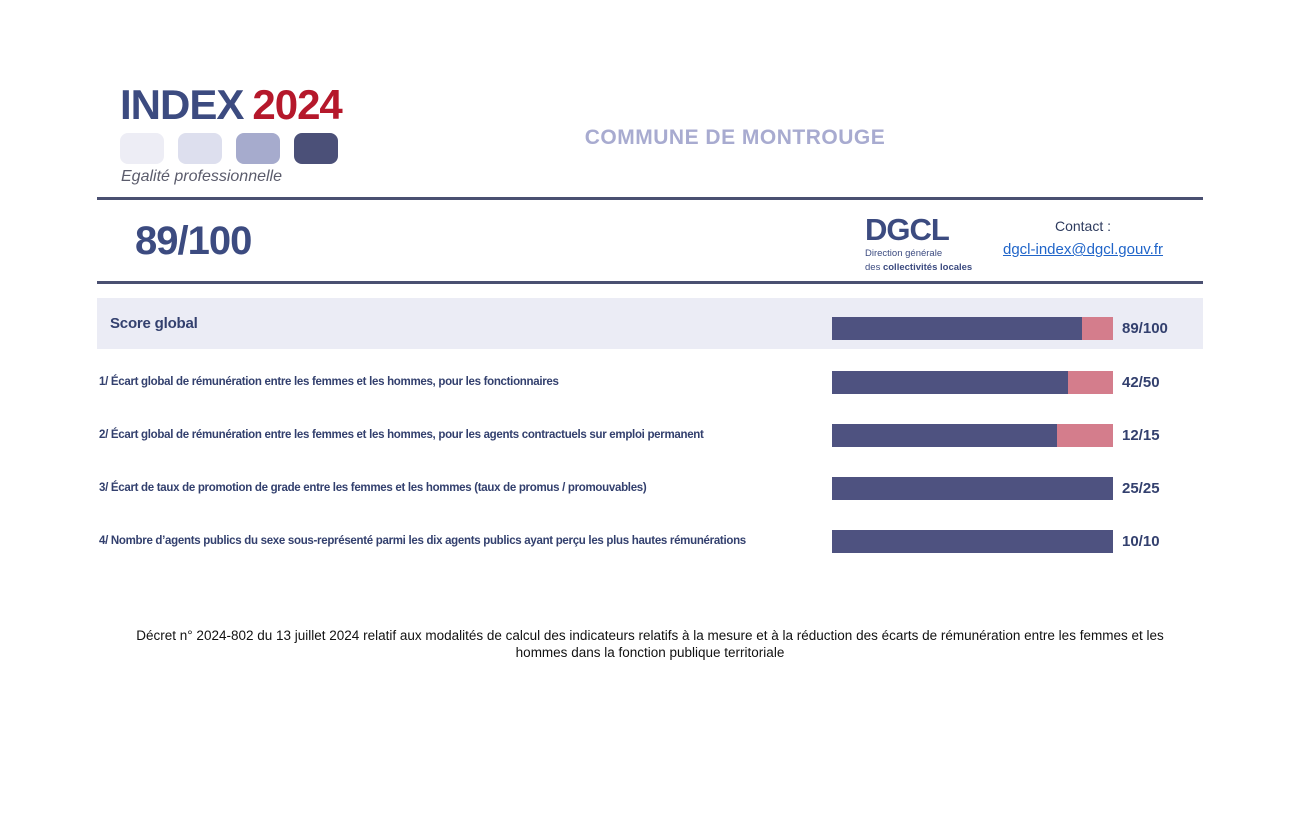 The height and width of the screenshot is (834, 1297). I want to click on dgcl-subtitle-line2: des collectivités locales, so click(918, 267).